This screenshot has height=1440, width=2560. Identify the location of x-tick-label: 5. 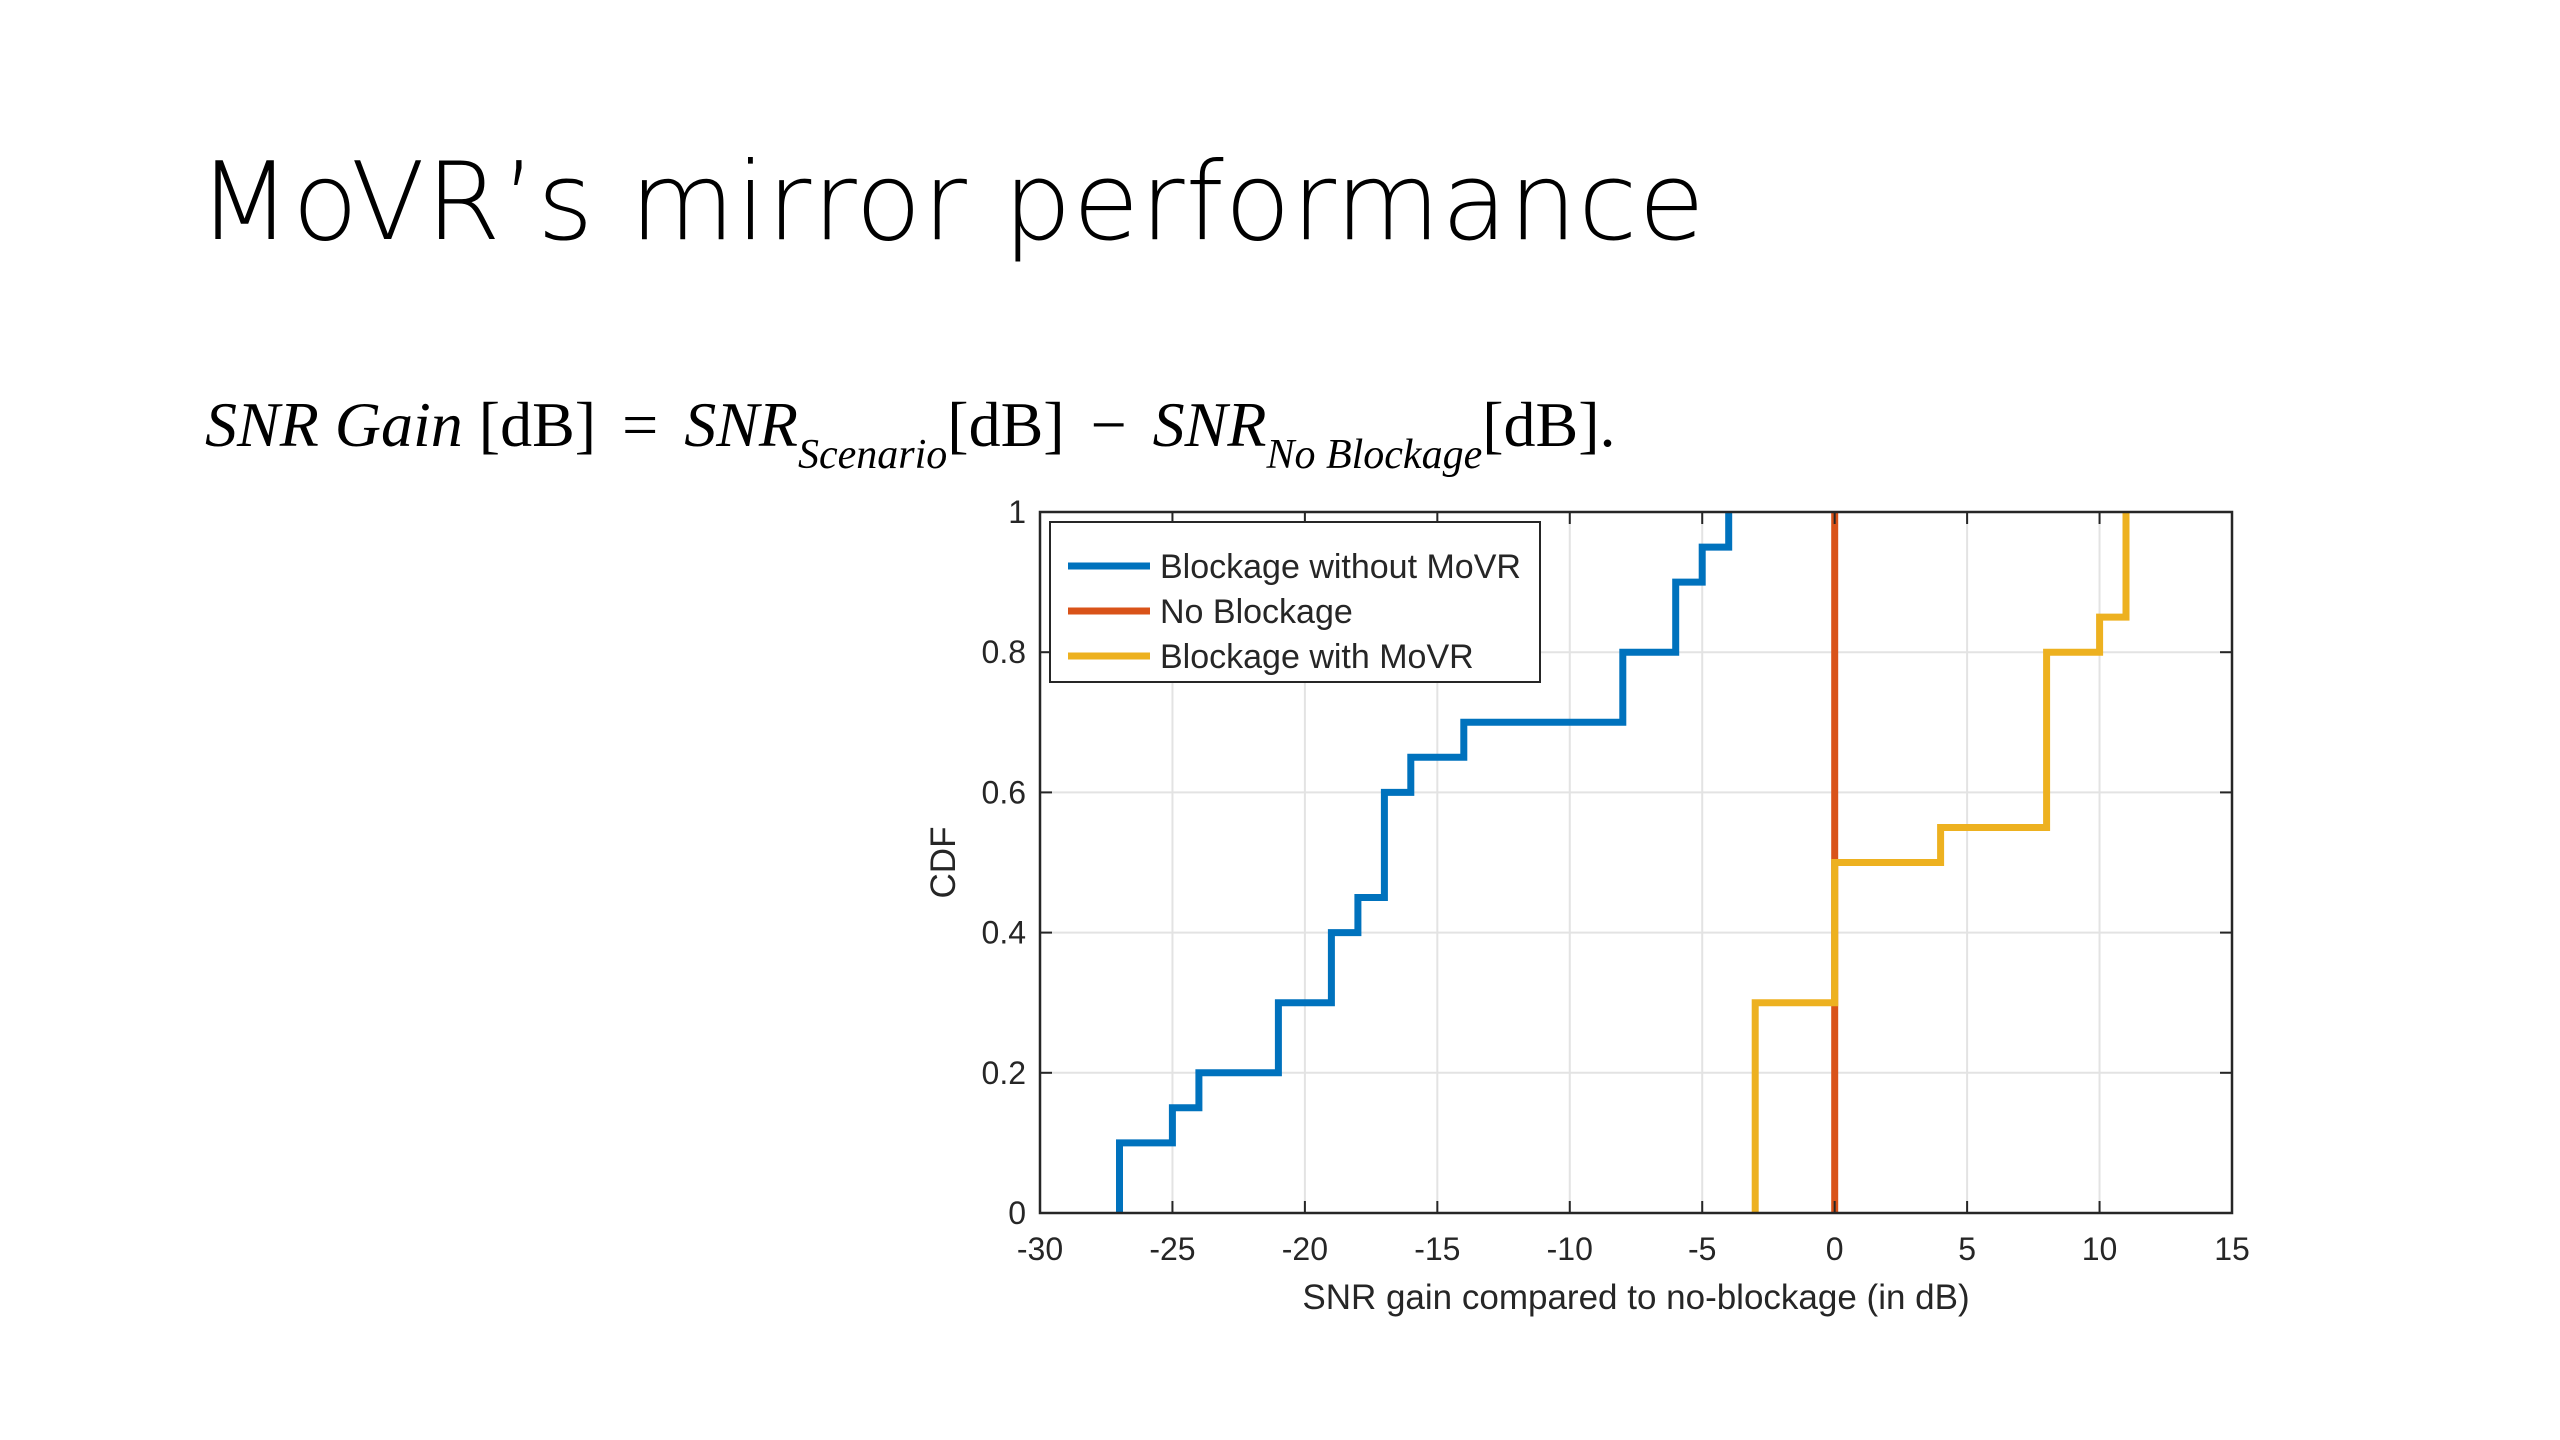
(1967, 1249).